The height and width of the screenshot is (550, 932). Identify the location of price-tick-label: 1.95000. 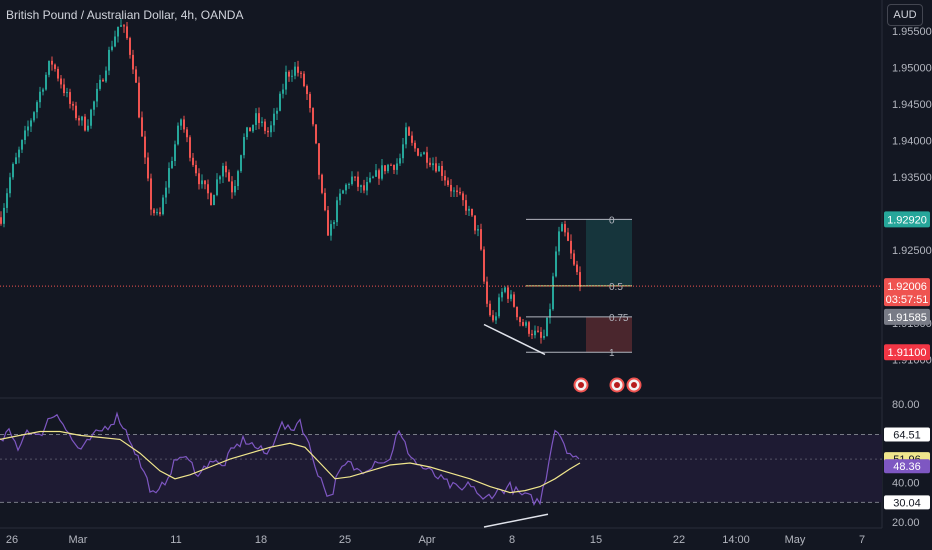
(912, 69).